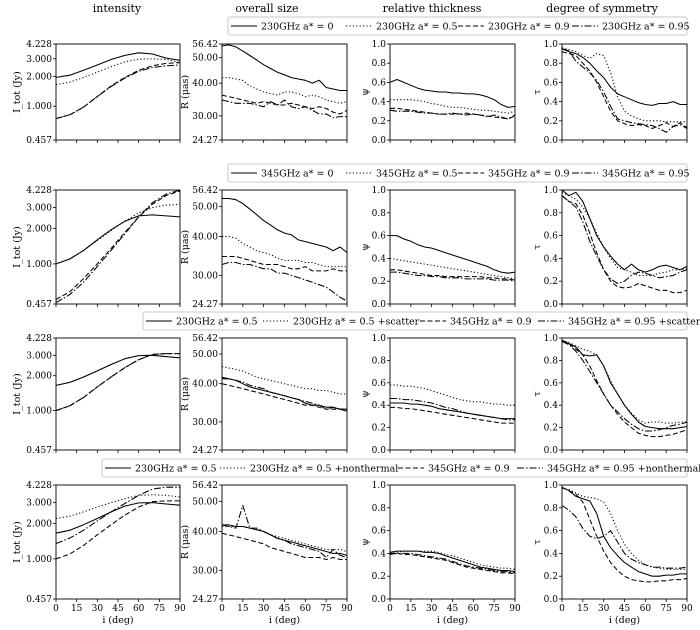  Describe the element at coordinates (438, 395) in the screenshot. I see `panel-row3-relative-thickness: 1.0 0.8 0.6 0.4 0.2 0.0 ψ` at that location.